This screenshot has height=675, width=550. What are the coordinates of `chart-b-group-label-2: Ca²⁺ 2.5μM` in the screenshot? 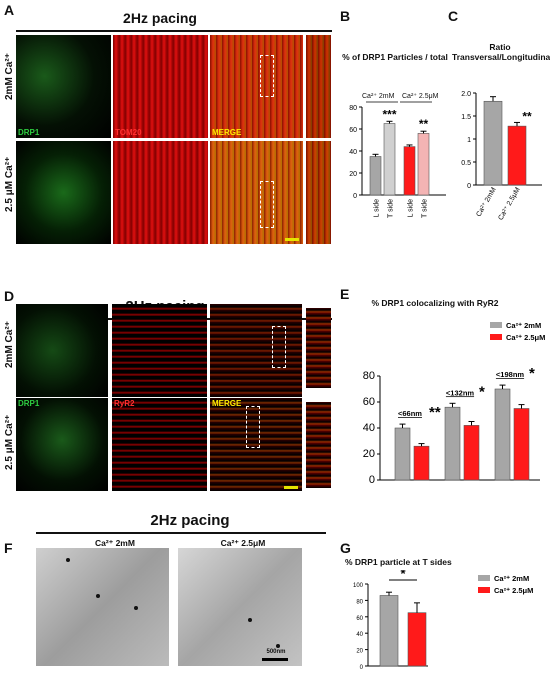 It's located at (420, 96).